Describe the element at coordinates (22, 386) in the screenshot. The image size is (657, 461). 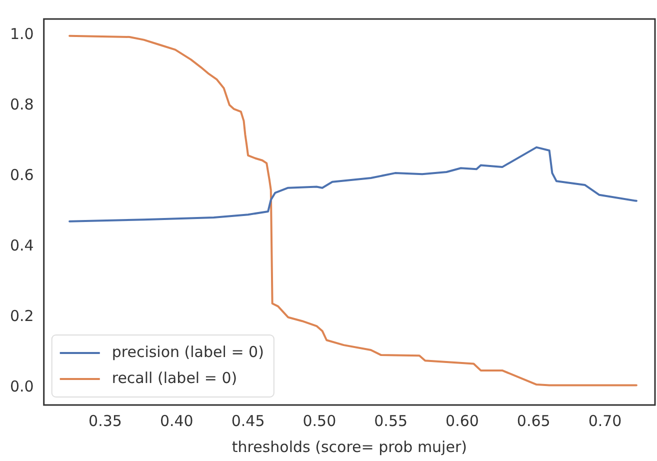
I see `y-tick-label: 0.0` at that location.